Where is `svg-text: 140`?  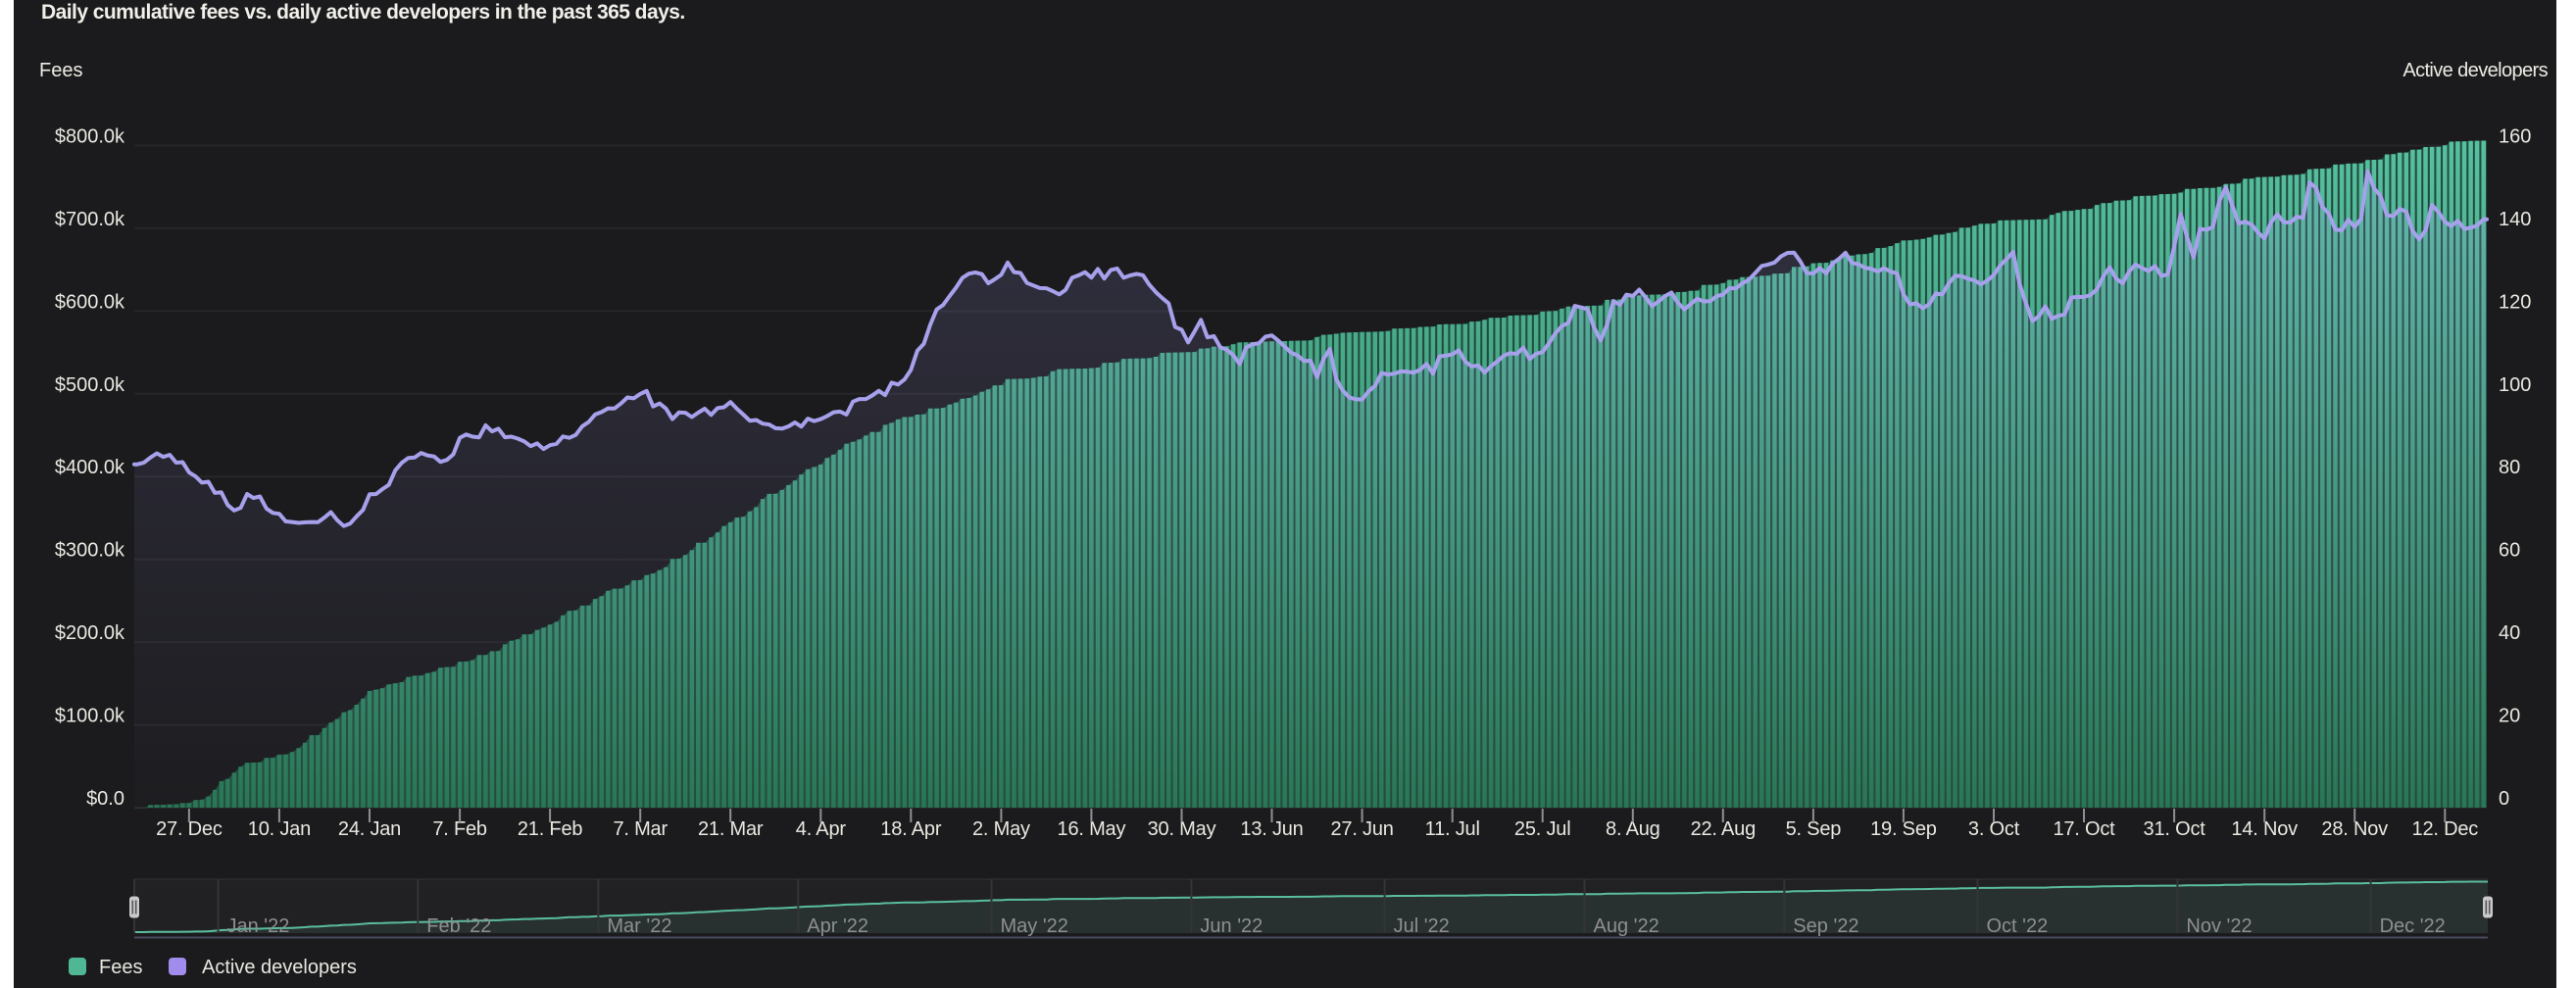 svg-text: 140 is located at coordinates (2515, 220).